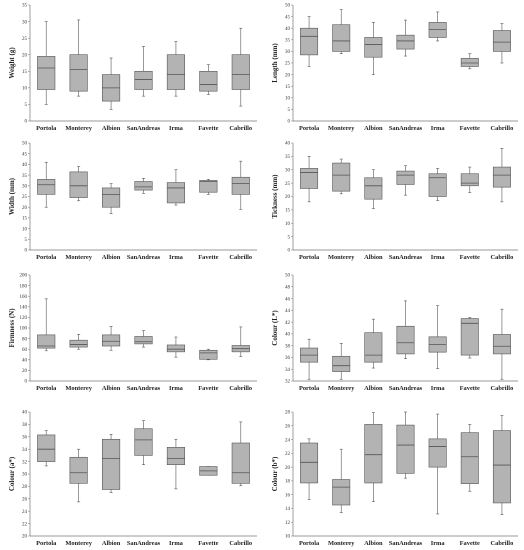 This screenshot has height=550, width=524. I want to click on y-tick-label: 0, so click(26, 122).